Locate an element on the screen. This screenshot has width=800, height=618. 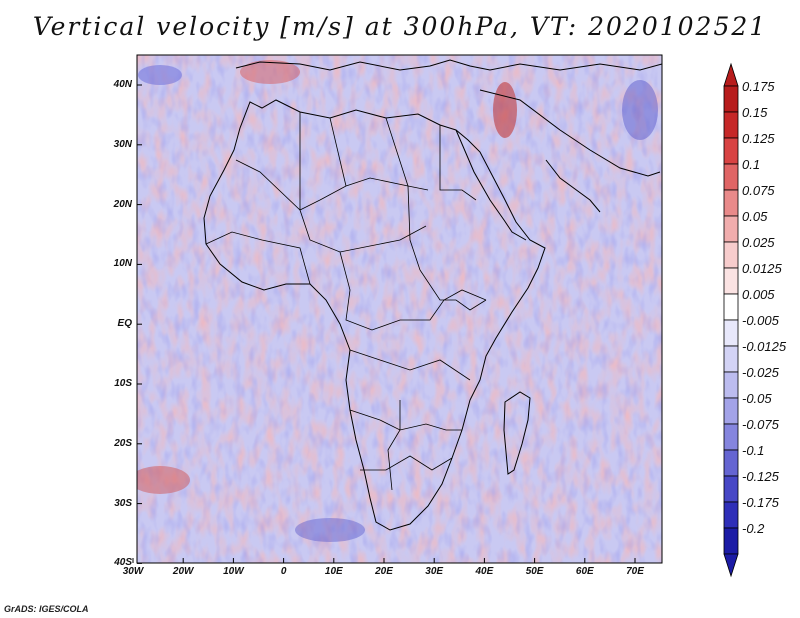
colorbar-label: -0.2 is located at coordinates (753, 528).